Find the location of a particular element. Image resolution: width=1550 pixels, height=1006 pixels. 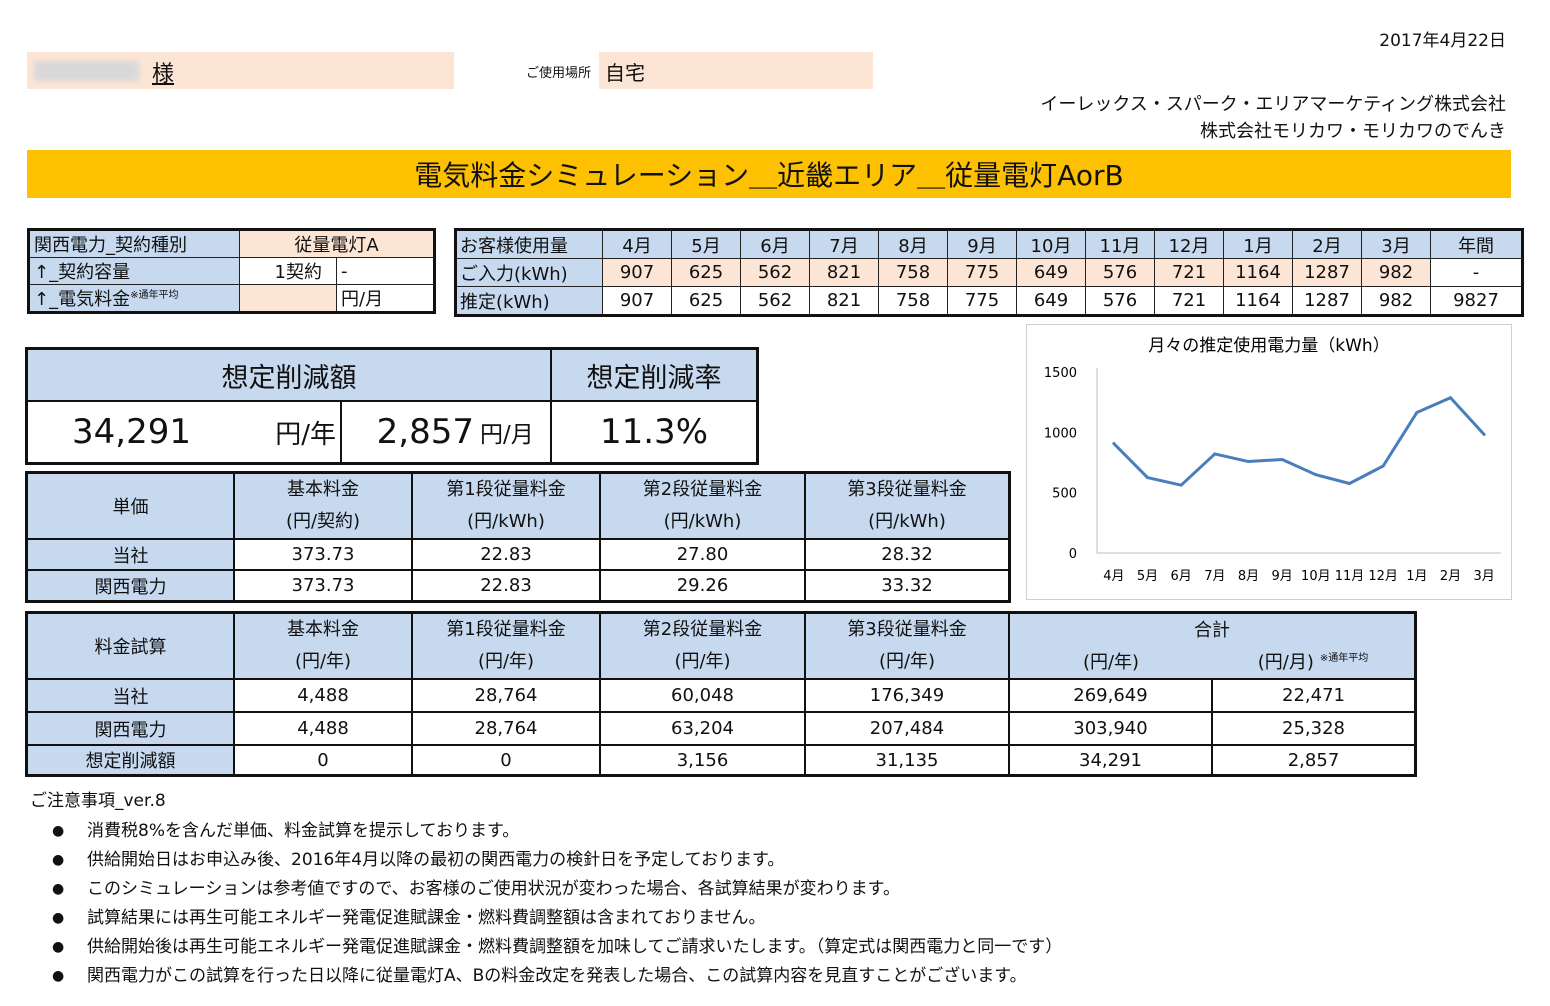

place-label: ご使用場所 is located at coordinates (559, 73).